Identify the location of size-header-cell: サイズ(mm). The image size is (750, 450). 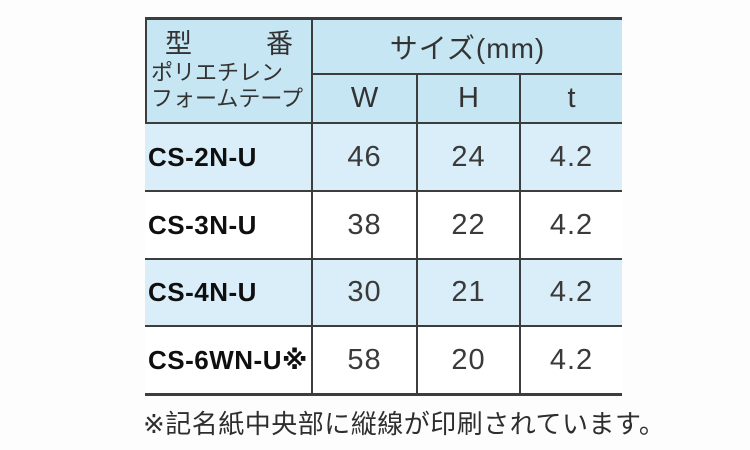
(467, 47).